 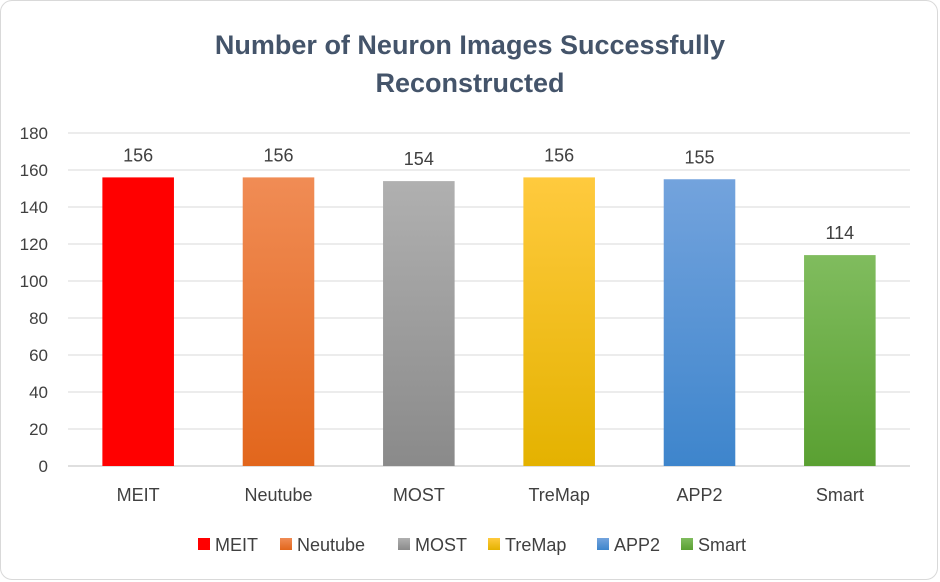 I want to click on y-tick-label: 100, so click(x=34, y=281).